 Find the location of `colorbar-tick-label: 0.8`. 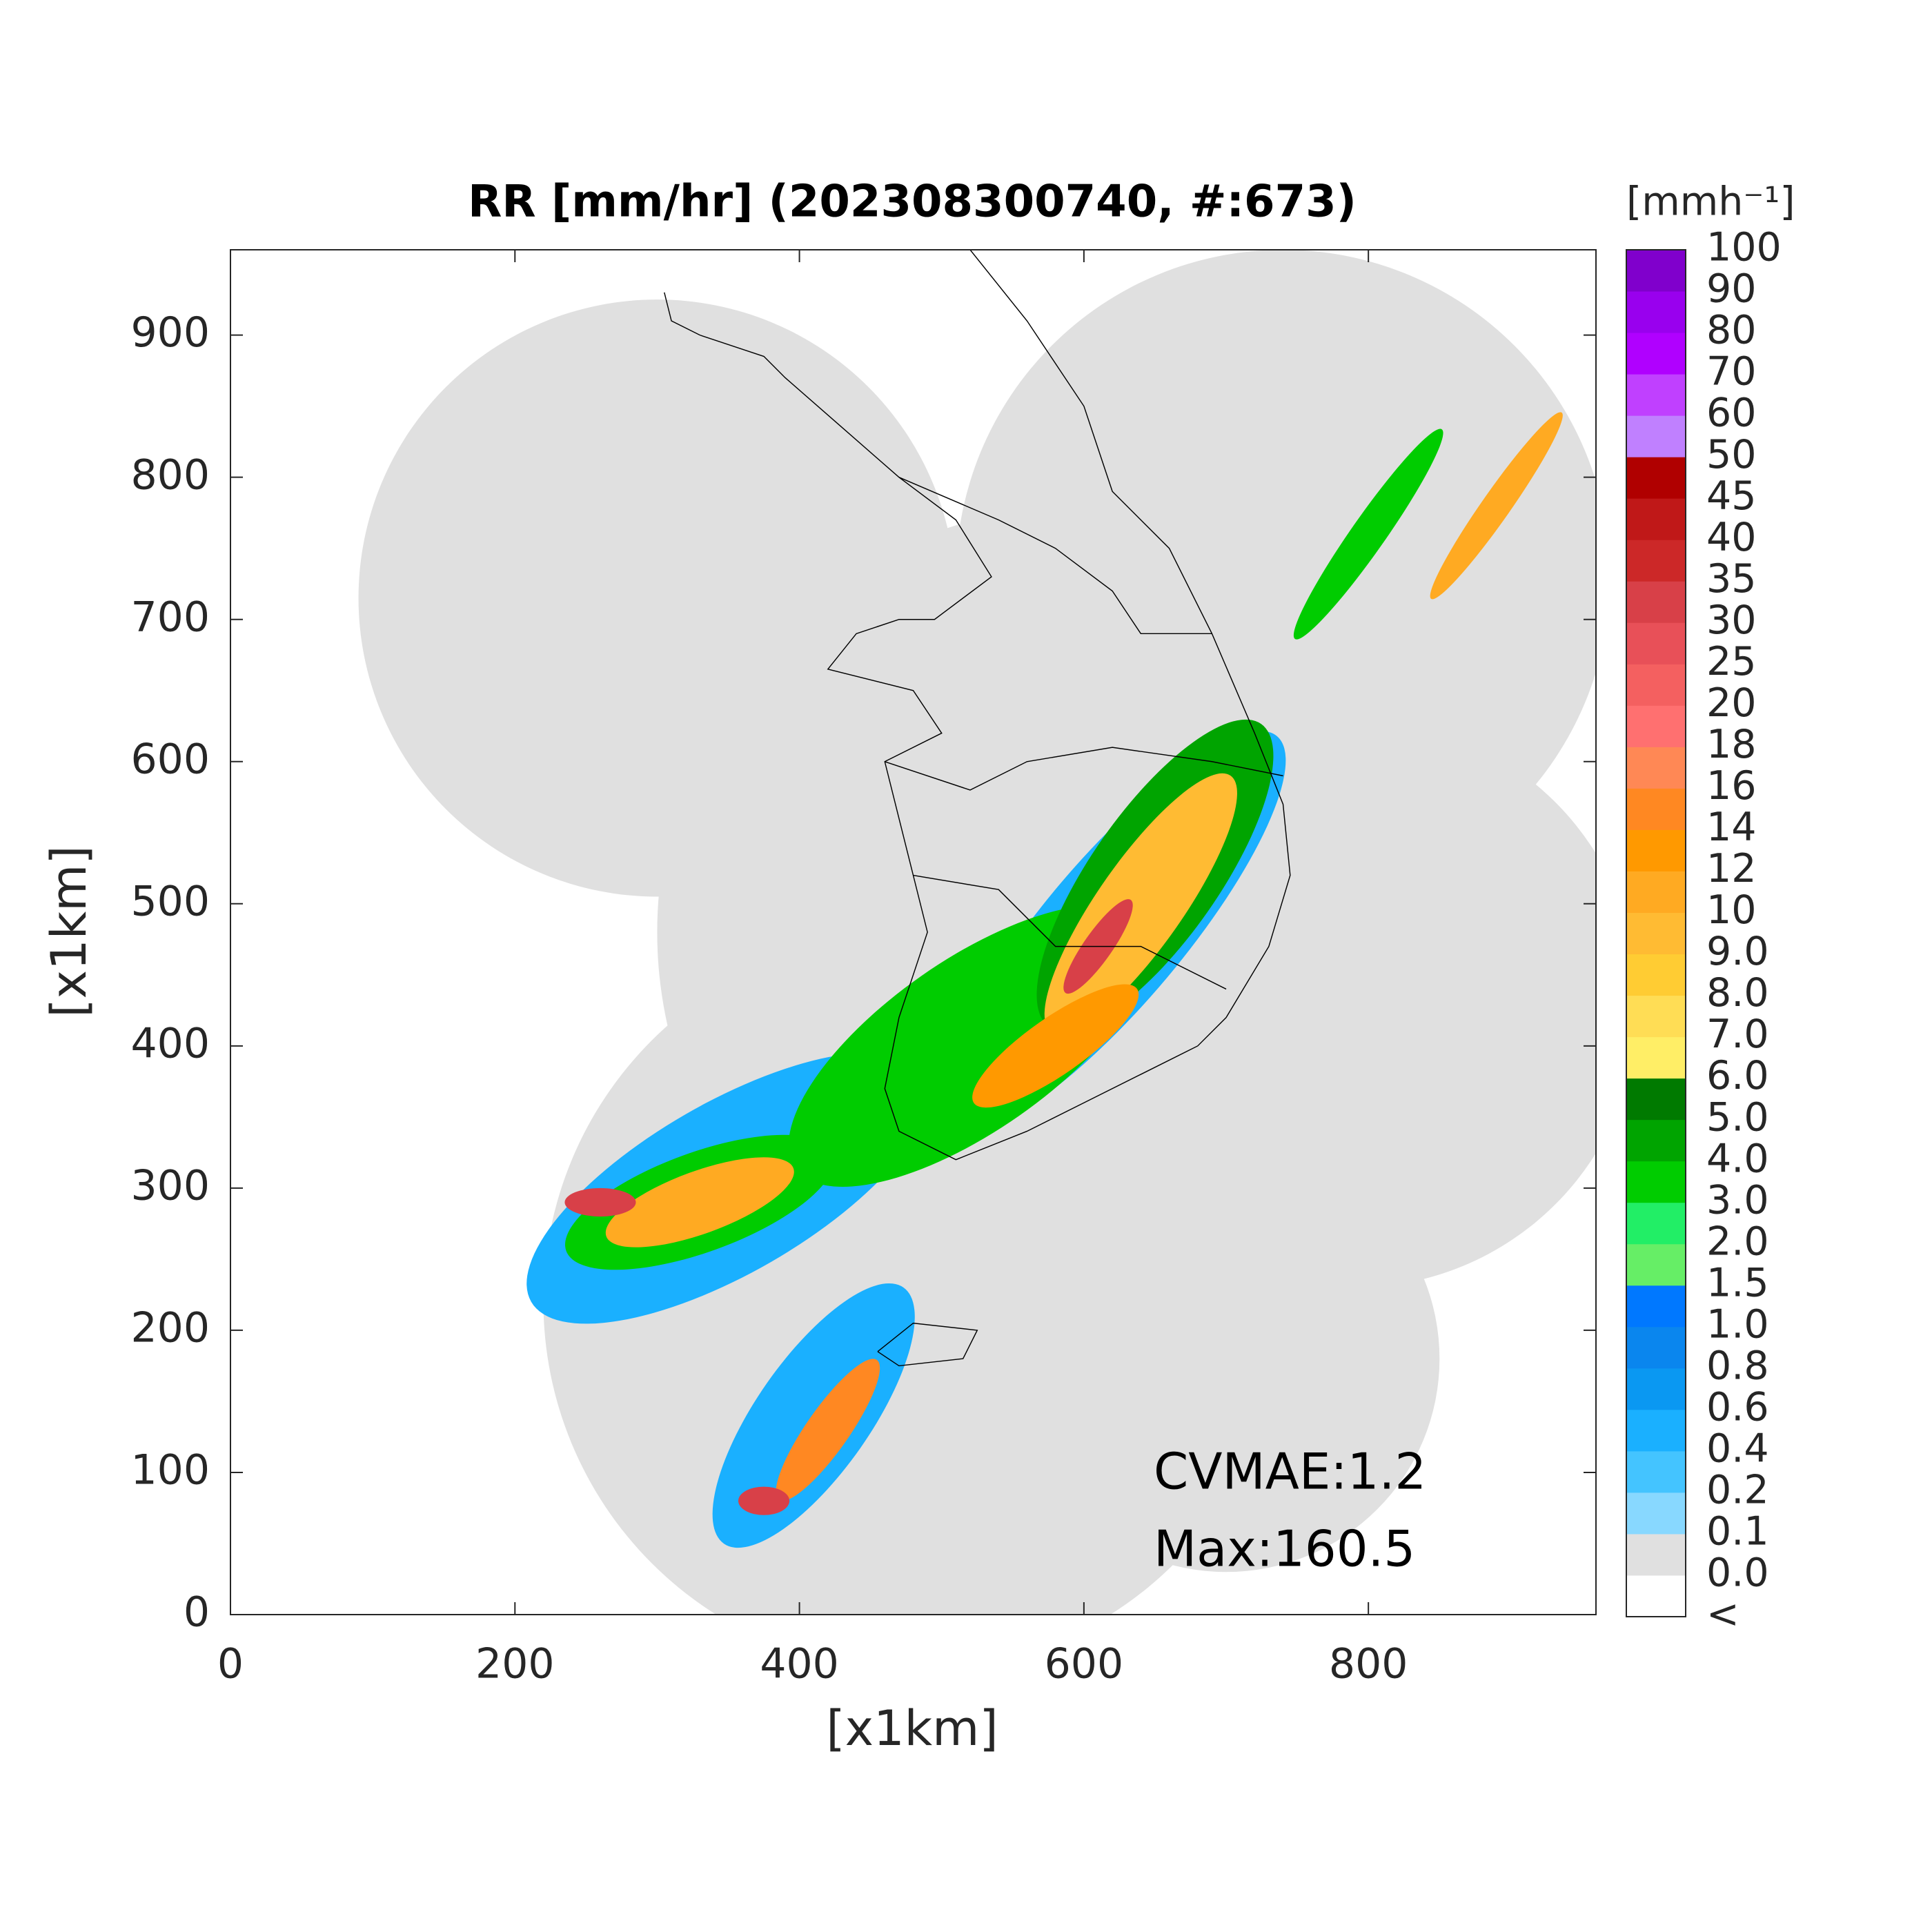

colorbar-tick-label: 0.8 is located at coordinates (1737, 1365).